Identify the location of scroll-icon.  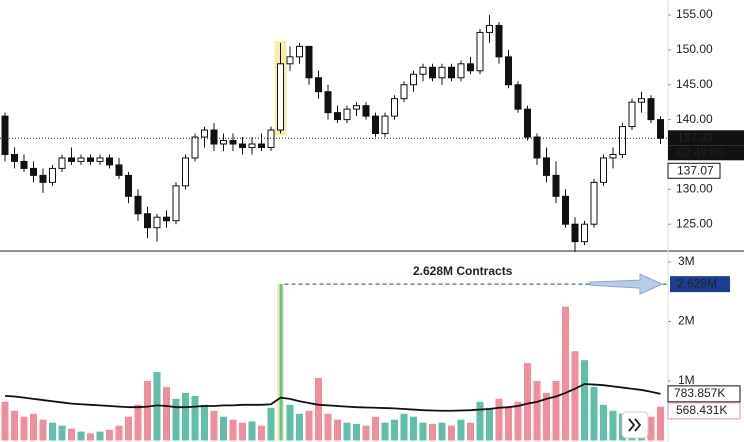
(635, 425).